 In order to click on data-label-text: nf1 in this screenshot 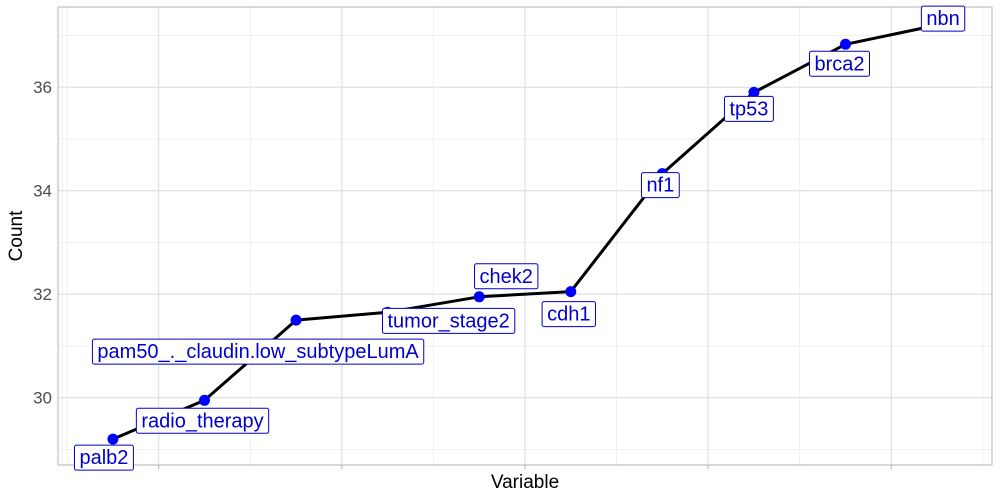, I will do `click(660, 186)`.